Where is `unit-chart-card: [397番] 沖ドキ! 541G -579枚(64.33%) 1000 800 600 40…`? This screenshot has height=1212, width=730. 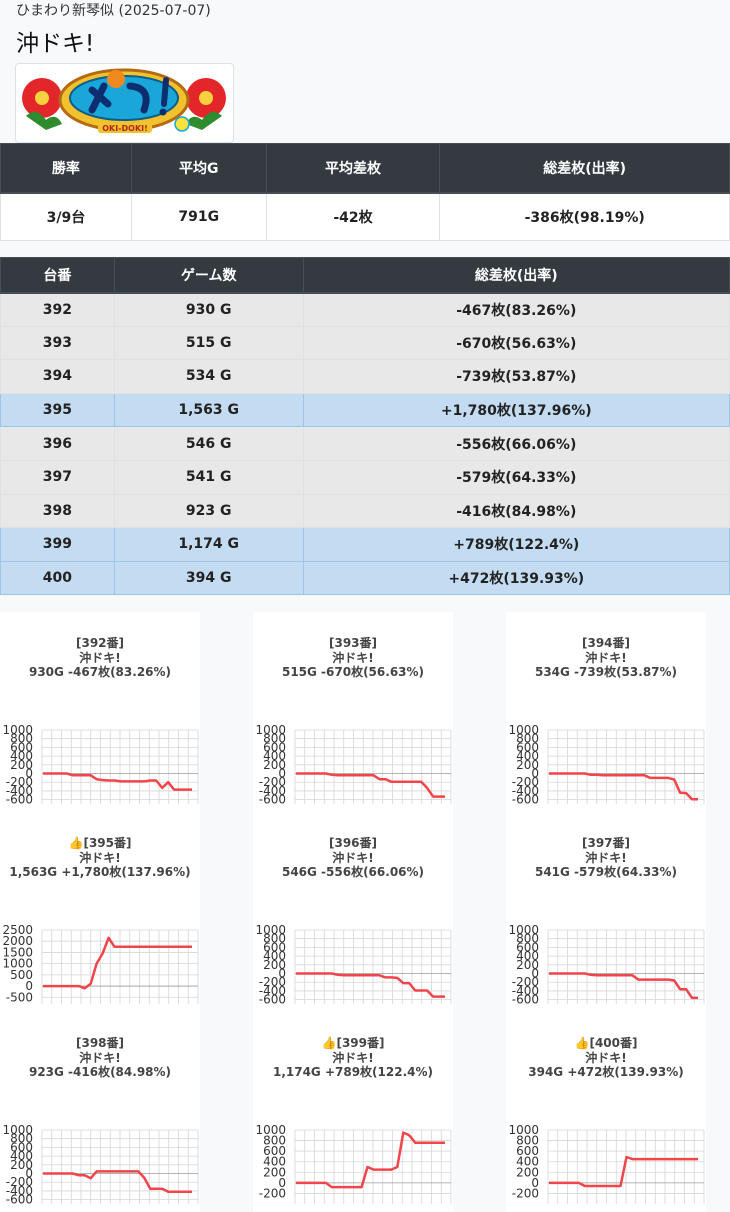 unit-chart-card: [397番] 沖ドキ! 541G -579枚(64.33%) 1000 800 600 40… is located at coordinates (606, 912).